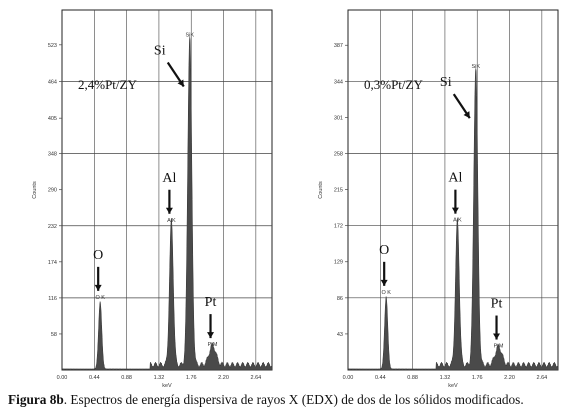 The height and width of the screenshot is (418, 580). Describe the element at coordinates (338, 118) in the screenshot. I see `y-tick-label: 301` at that location.